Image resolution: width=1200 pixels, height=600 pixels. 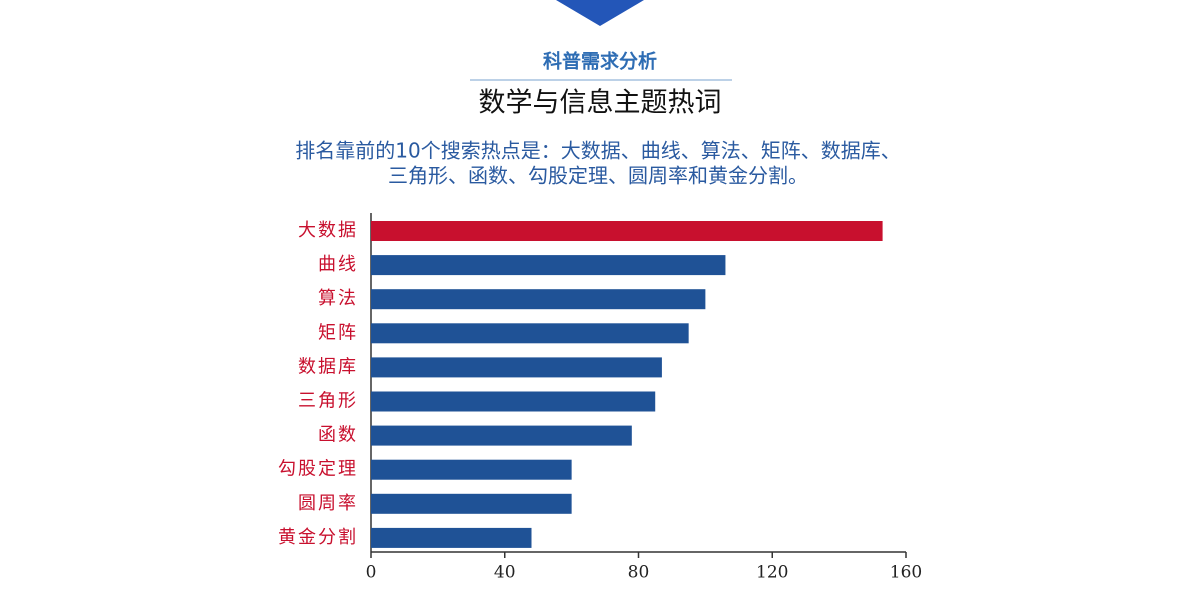 What do you see at coordinates (328, 401) in the screenshot?
I see `y-tick-label: 三角形` at bounding box center [328, 401].